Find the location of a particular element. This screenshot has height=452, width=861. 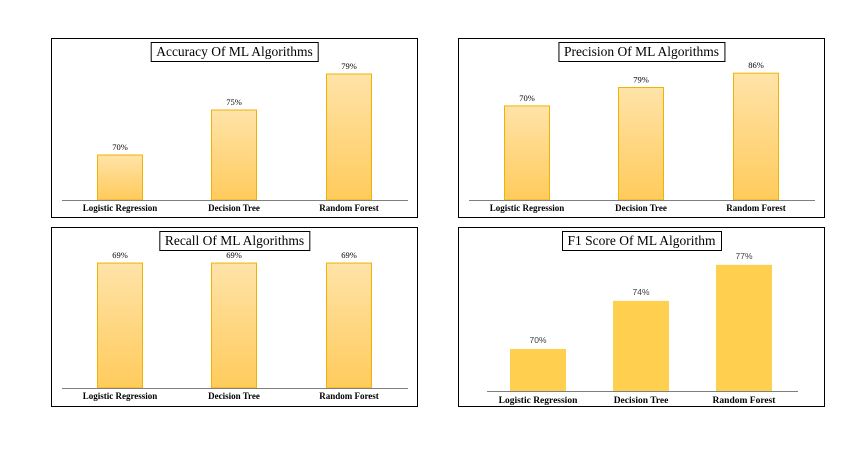

accuracy-category-label-logistic-regression: Logistic Regression is located at coordinates (120, 208).